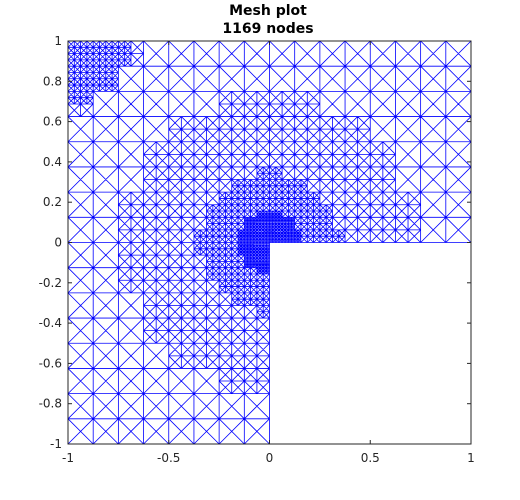 Image resolution: width=520 pixels, height=500 pixels. Describe the element at coordinates (168, 458) in the screenshot. I see `x-tick-label: -0.5` at that location.